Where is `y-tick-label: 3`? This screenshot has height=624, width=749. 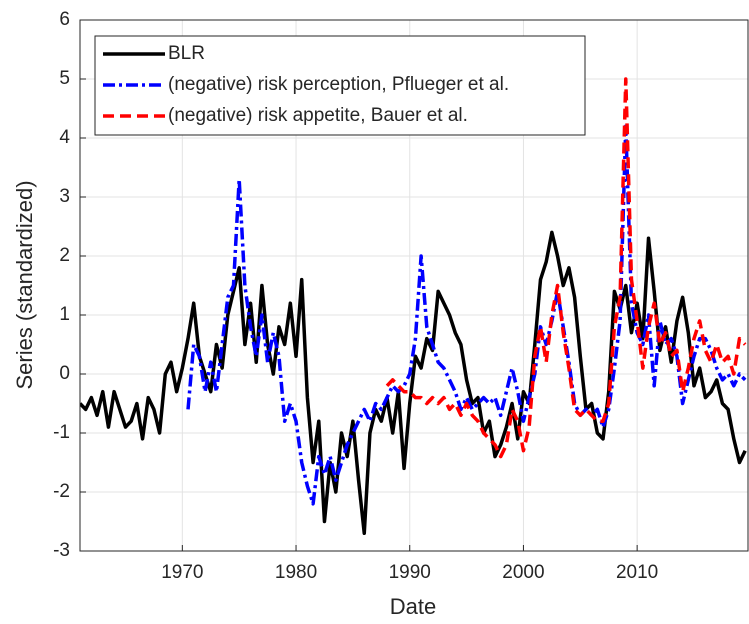 y-tick-label: 3 is located at coordinates (64, 196).